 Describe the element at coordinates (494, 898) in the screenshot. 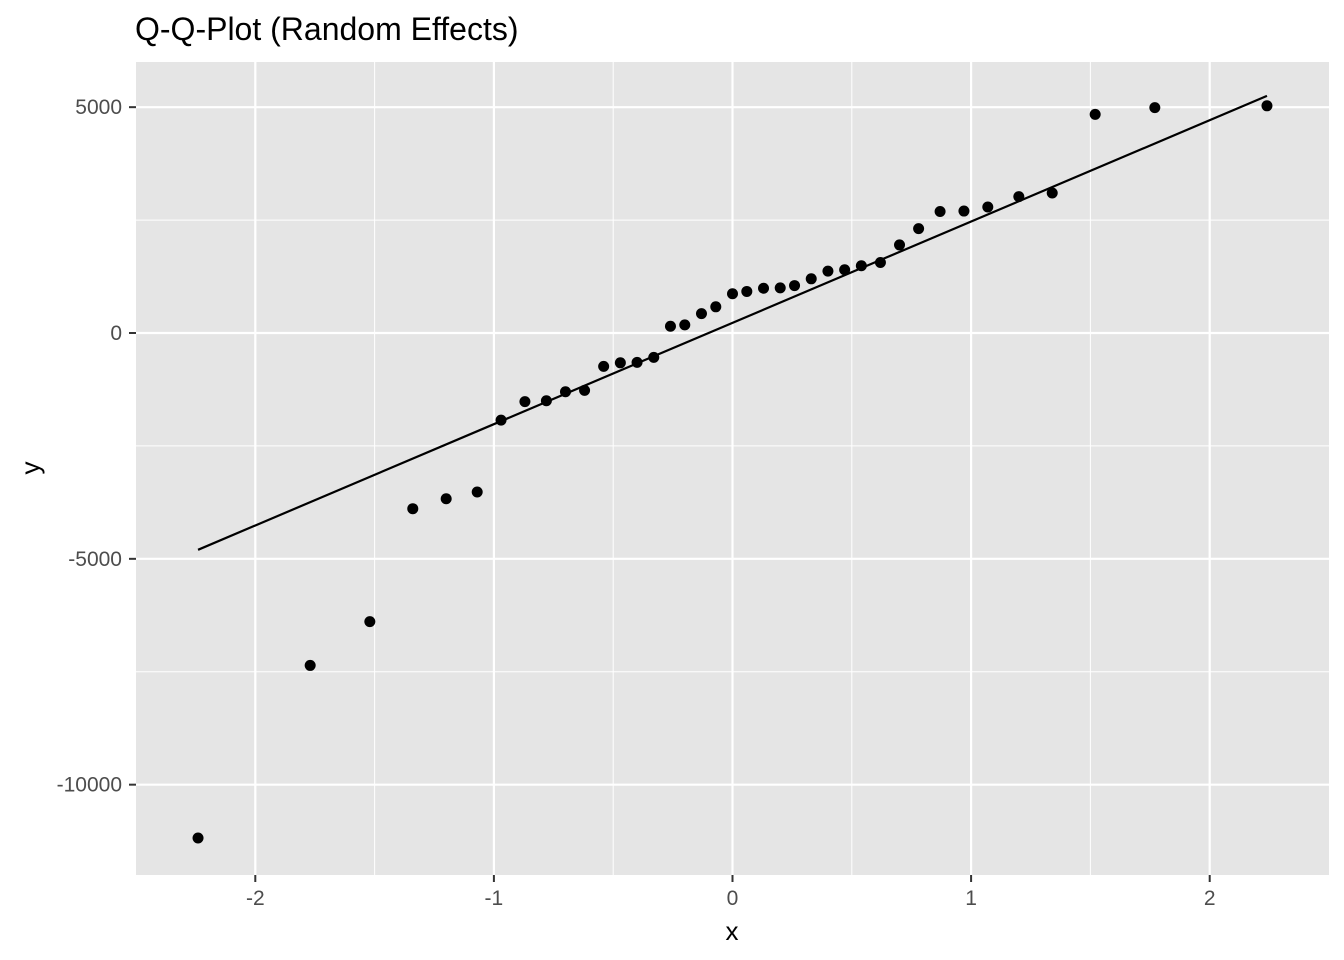

I see `x-tick-label: -1` at that location.